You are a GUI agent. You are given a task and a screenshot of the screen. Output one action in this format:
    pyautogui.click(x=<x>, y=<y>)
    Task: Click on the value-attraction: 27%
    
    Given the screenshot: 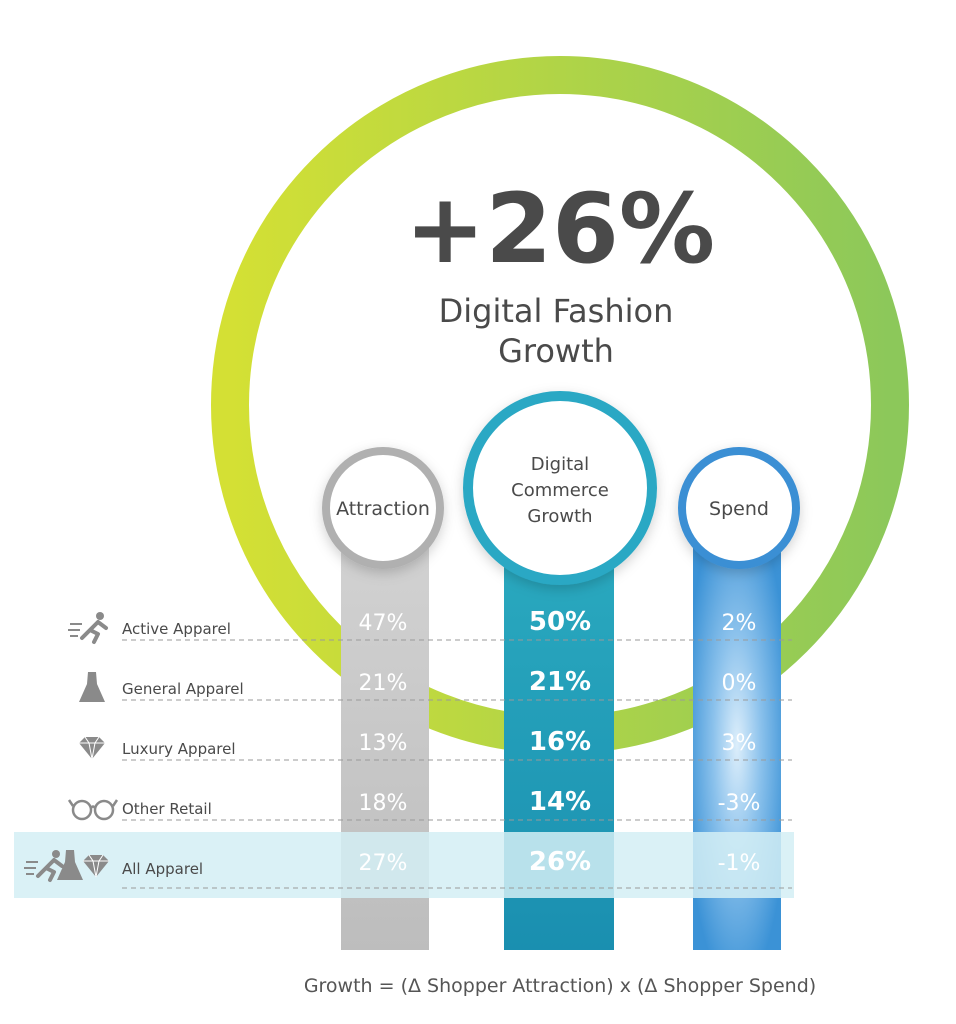 What is the action you would take?
    pyautogui.click(x=383, y=863)
    